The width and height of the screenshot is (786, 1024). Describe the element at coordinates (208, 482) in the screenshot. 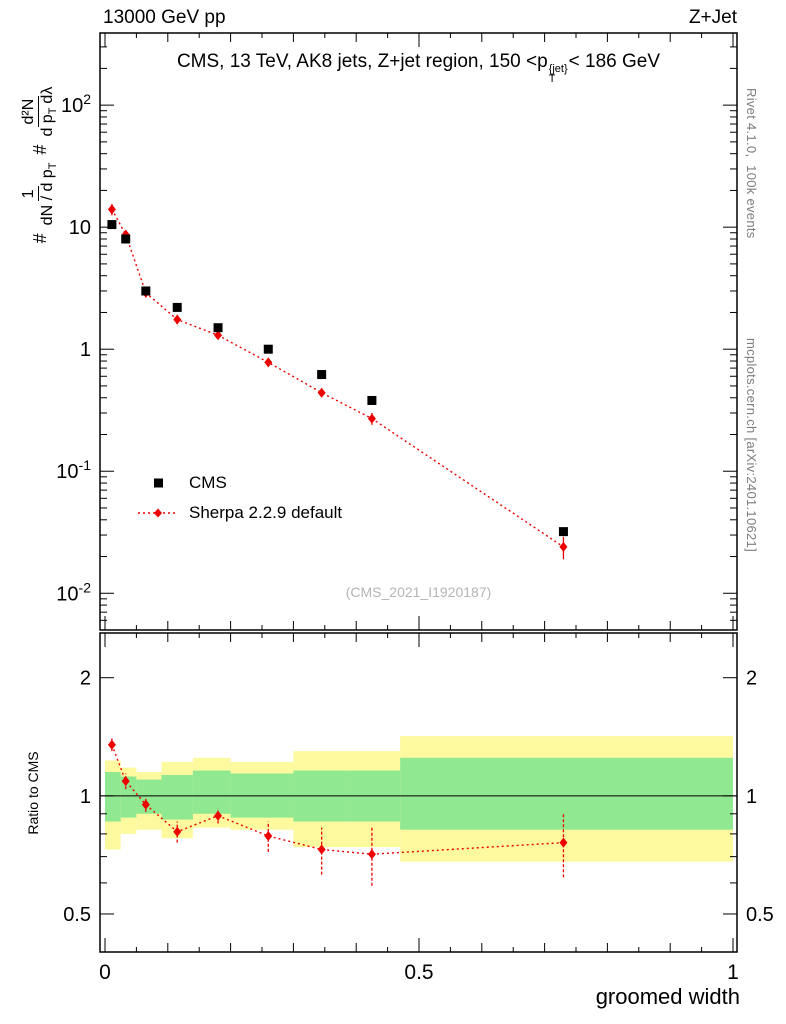

I see `legend-label-cms: CMS` at that location.